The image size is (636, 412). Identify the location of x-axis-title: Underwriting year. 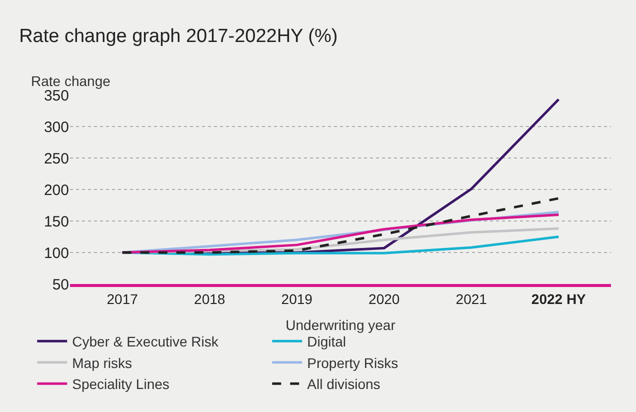
(341, 325).